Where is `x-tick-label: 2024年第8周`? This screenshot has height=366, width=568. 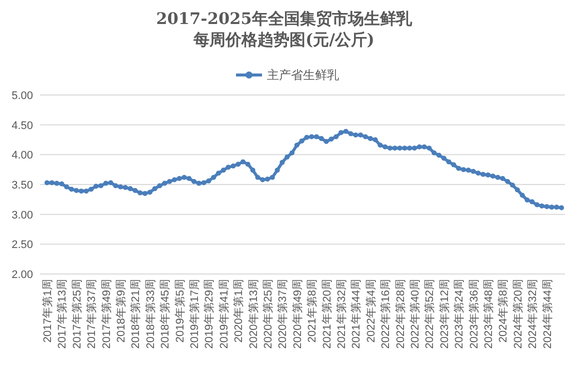 x-tick-label: 2024年第8周 is located at coordinates (504, 311).